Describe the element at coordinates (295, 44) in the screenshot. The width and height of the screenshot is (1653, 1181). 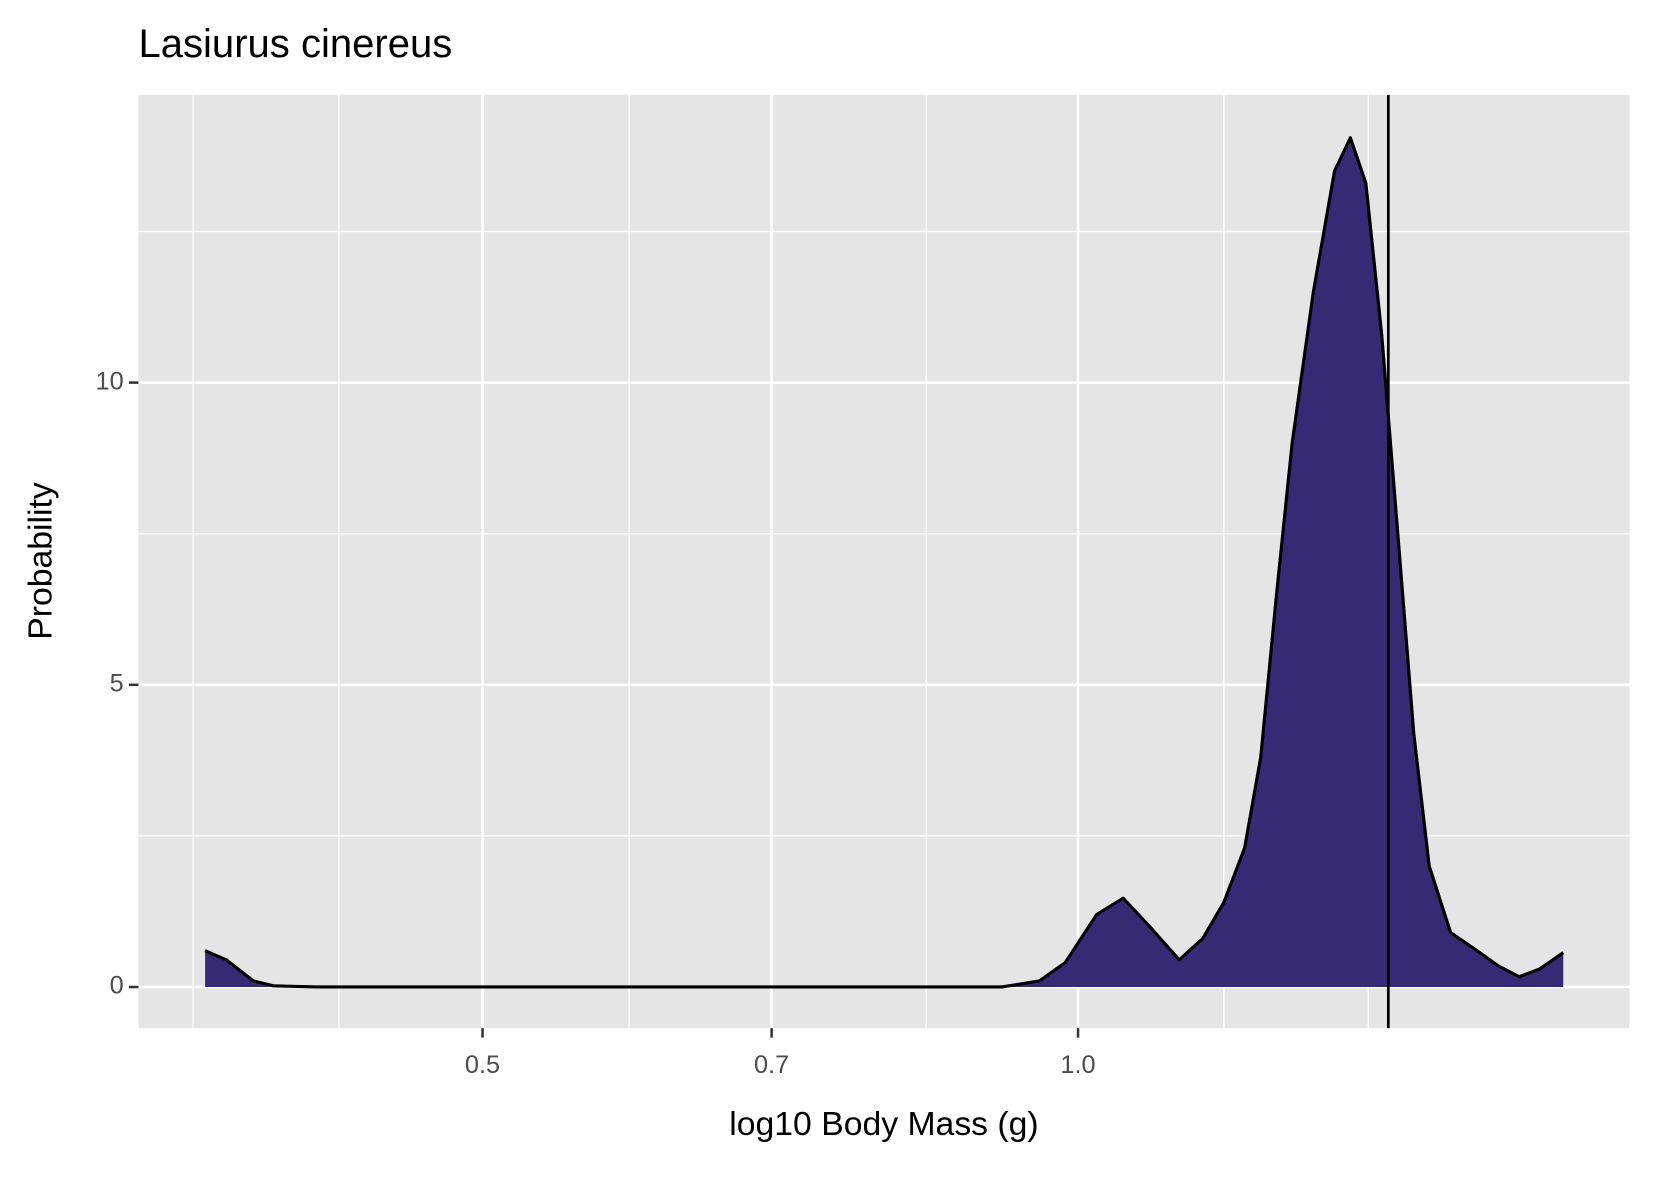
I see `chart-title: Lasiurus cinereus` at that location.